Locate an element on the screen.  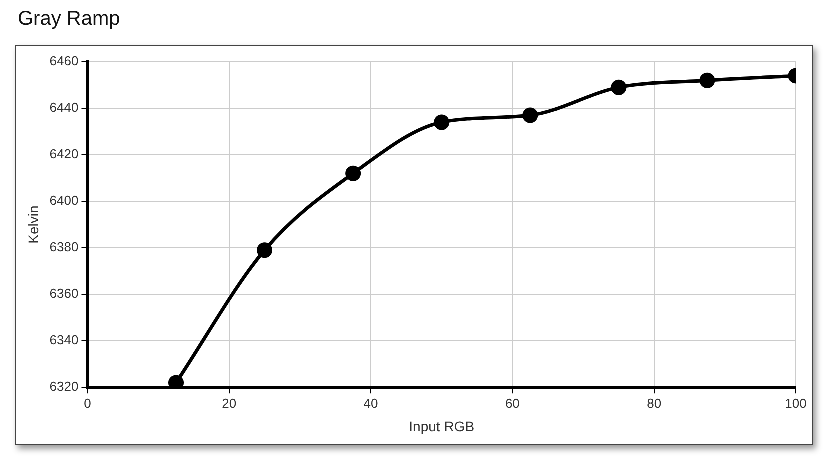
x-tick-label: 60 is located at coordinates (512, 403).